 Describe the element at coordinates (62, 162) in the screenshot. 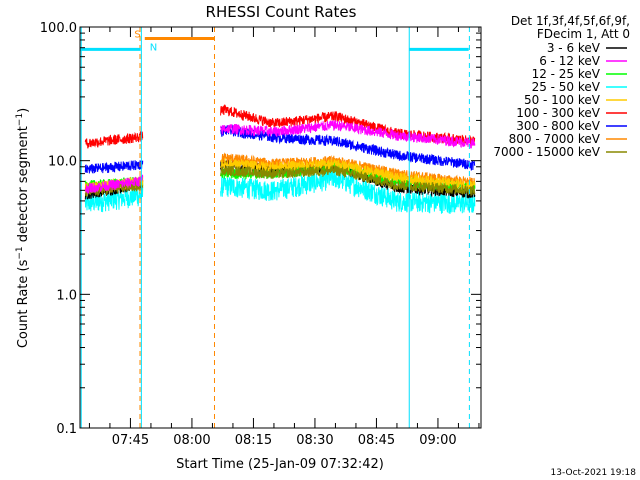

I see `y-tick-label: 10.0` at that location.